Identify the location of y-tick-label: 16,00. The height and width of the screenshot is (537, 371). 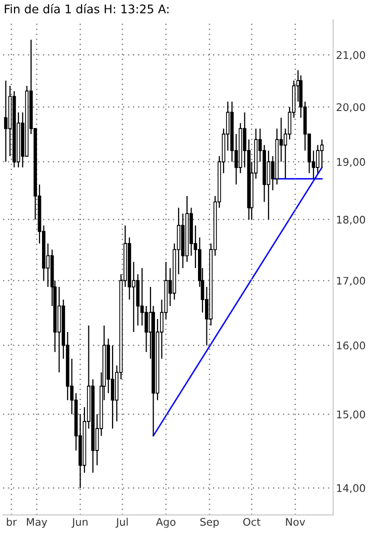
(351, 346).